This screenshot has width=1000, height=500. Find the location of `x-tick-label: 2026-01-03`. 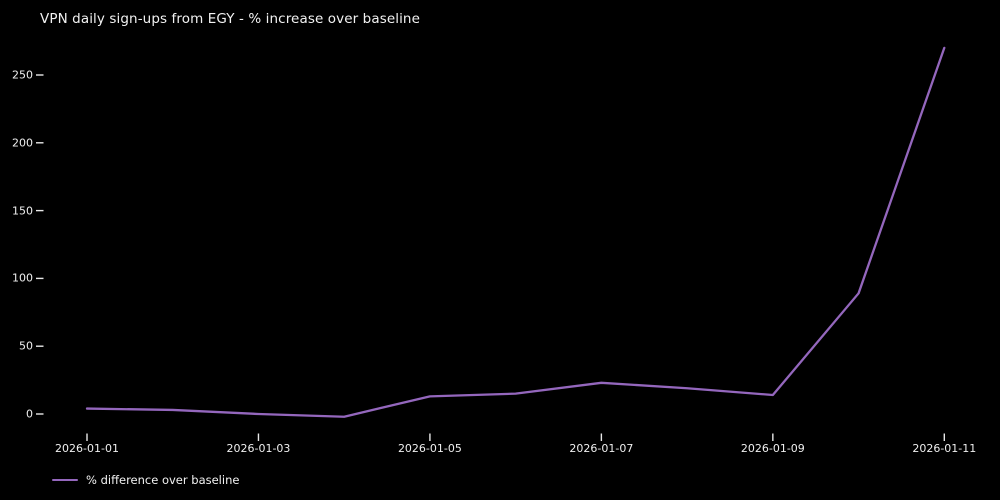

x-tick-label: 2026-01-03 is located at coordinates (258, 448).